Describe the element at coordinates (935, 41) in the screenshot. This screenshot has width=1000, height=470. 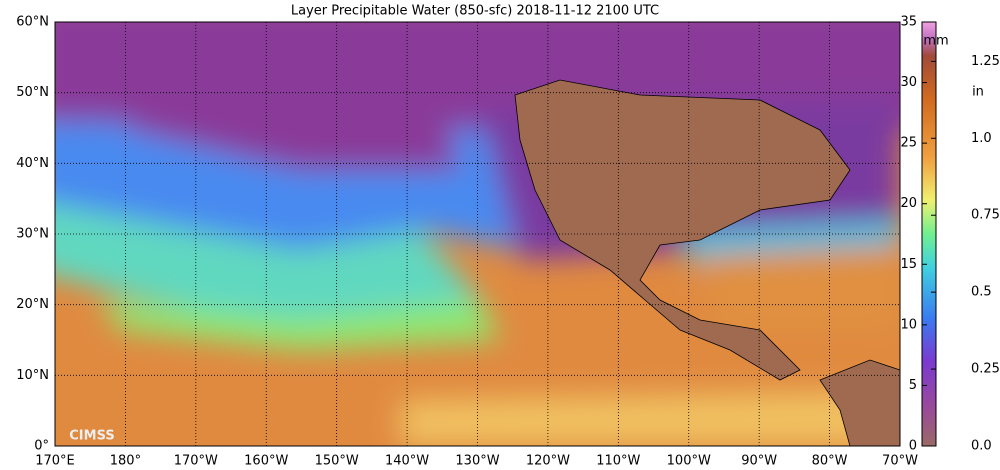
I see `unit-mm: mm` at that location.